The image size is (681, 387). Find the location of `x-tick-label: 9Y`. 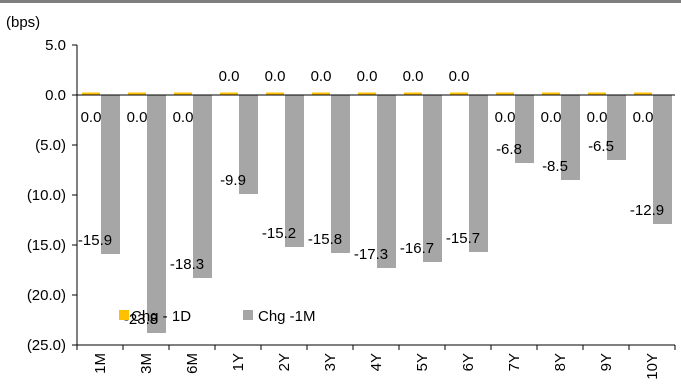

x-tick-label: 9Y is located at coordinates (606, 362).